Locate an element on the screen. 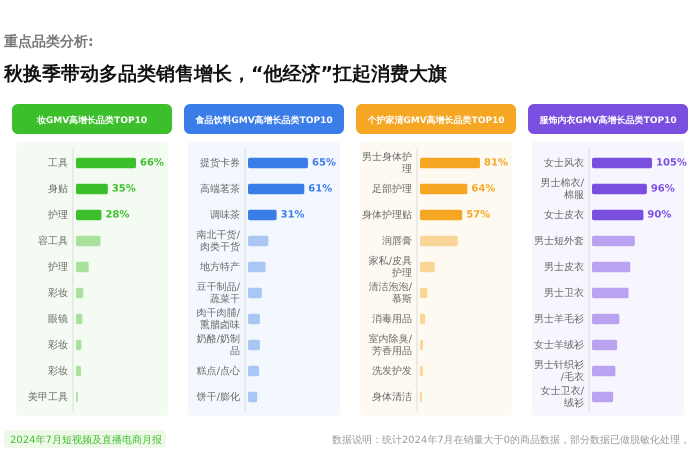  data-label: 66% is located at coordinates (152, 163).